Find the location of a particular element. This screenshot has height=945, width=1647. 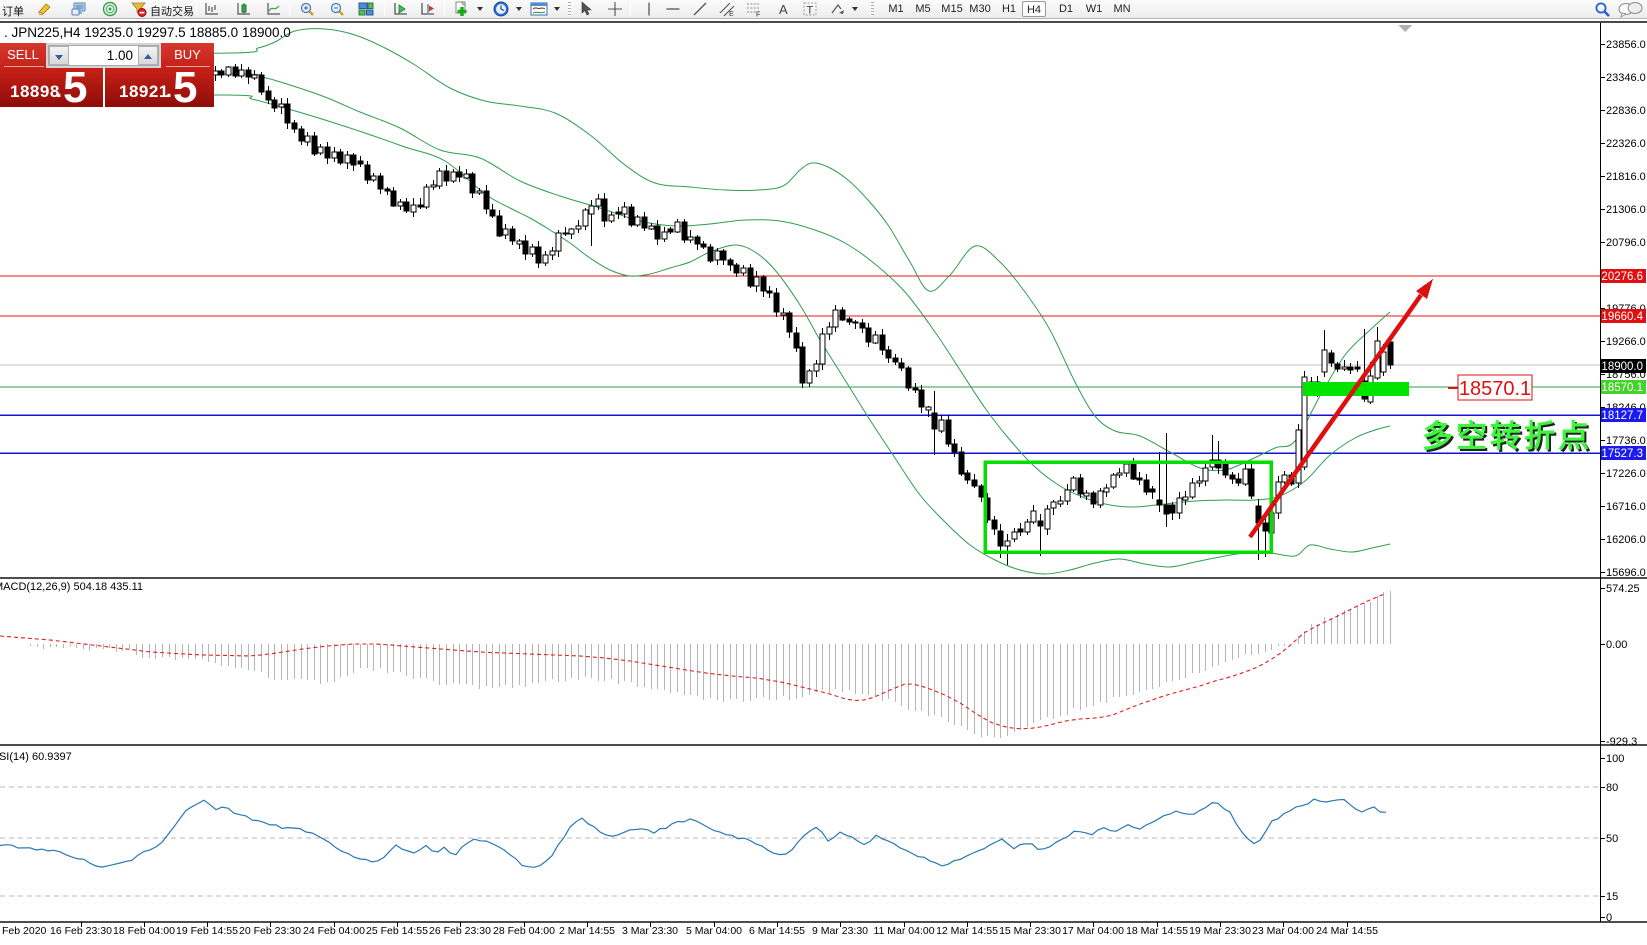

svg-text: 100 is located at coordinates (1615, 759).